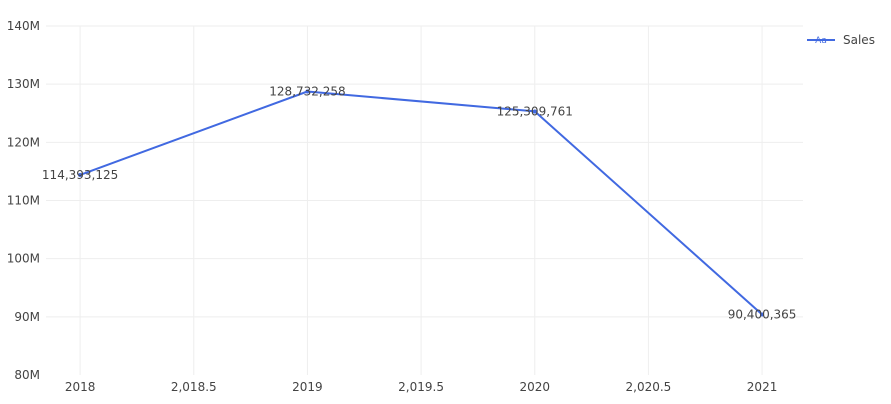 The height and width of the screenshot is (404, 891). What do you see at coordinates (821, 41) in the screenshot?
I see `legend-glyph-icon: Aa` at bounding box center [821, 41].